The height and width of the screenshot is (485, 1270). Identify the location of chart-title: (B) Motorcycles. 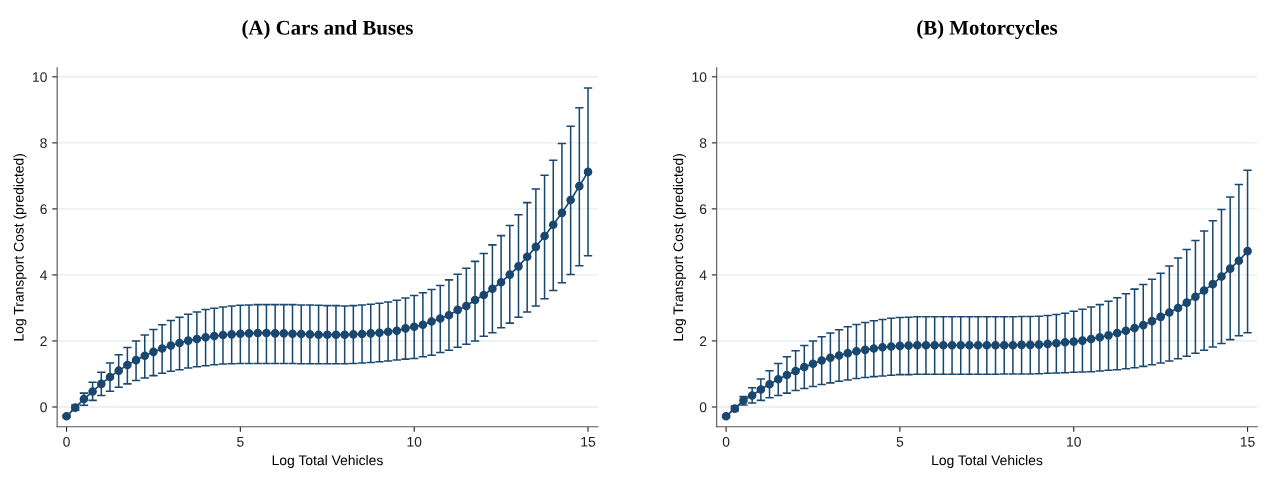
(987, 30).